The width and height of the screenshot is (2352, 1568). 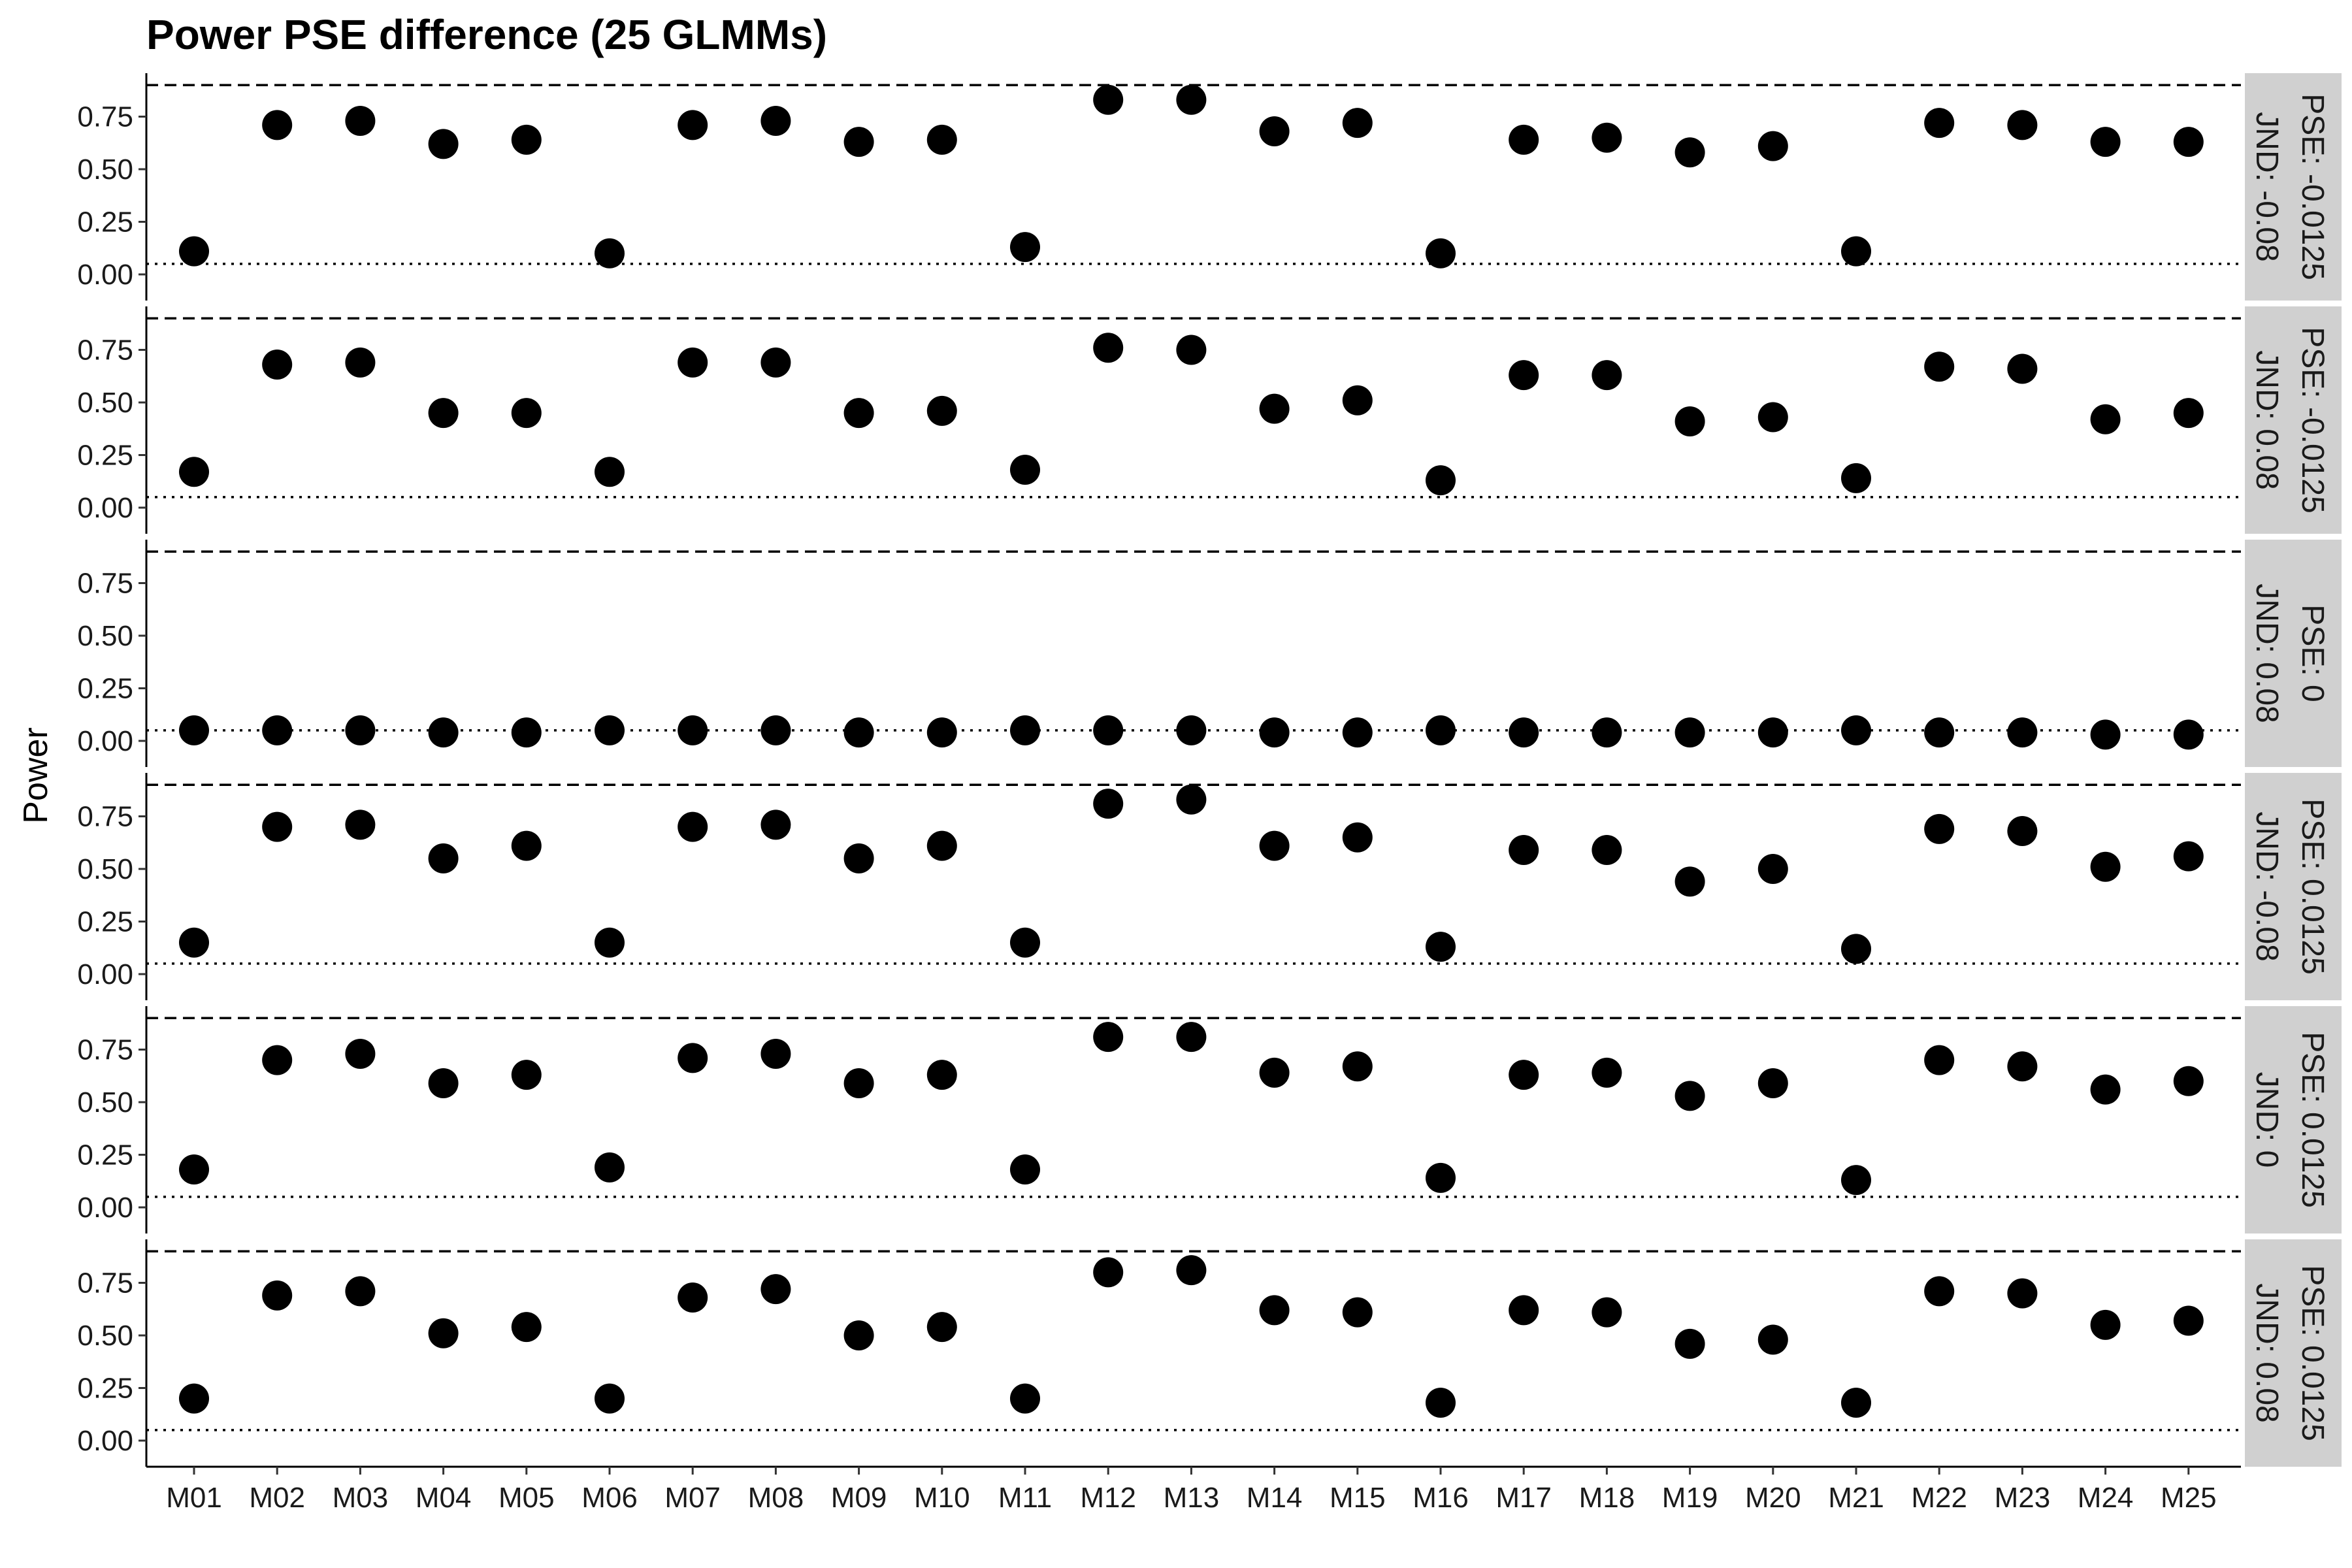 What do you see at coordinates (1607, 1498) in the screenshot?
I see `x-tick-label: M18` at bounding box center [1607, 1498].